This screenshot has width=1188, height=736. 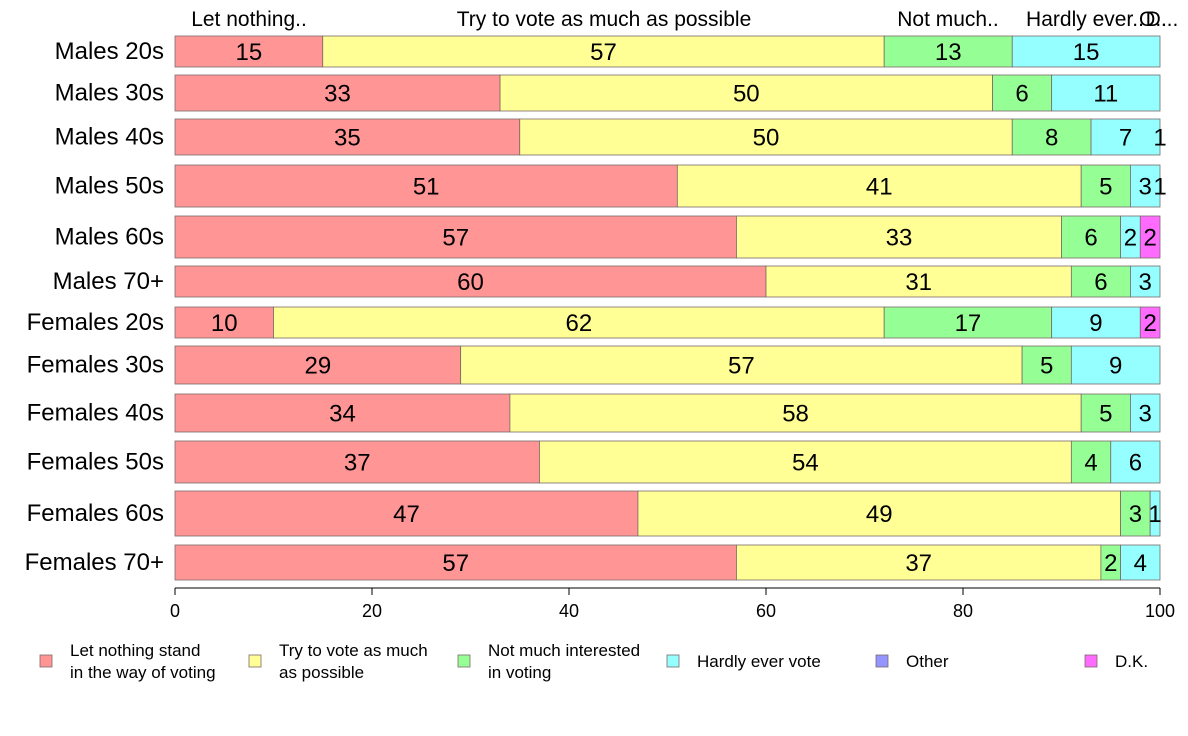 I want to click on legend-label: Try to vote as much, so click(x=353, y=650).